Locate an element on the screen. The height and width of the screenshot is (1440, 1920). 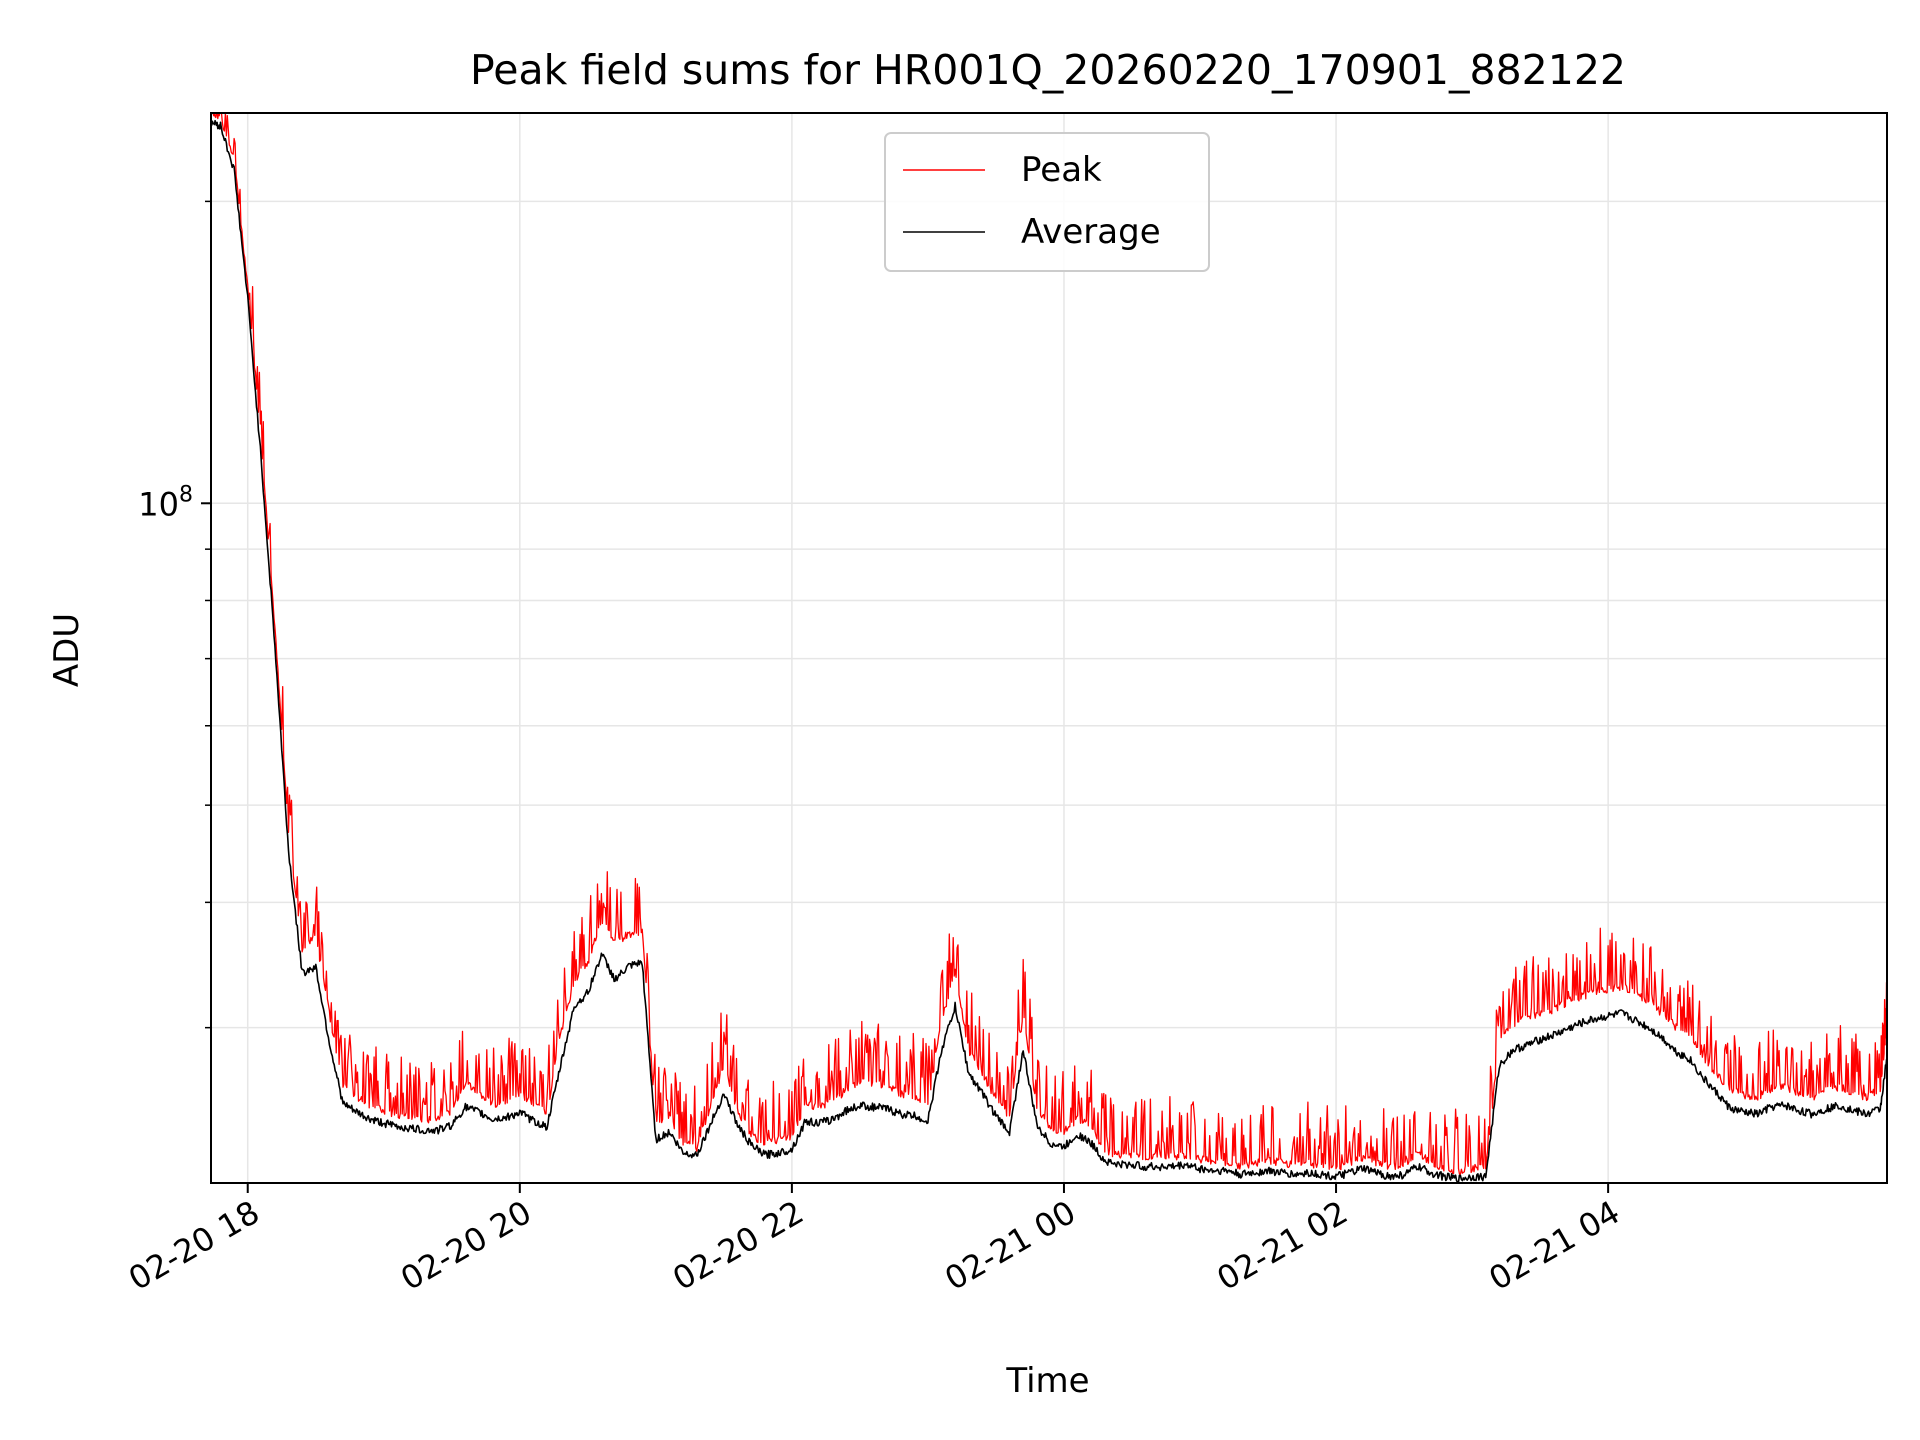
y-tick-label-exponent: 8 is located at coordinates (186, 494).